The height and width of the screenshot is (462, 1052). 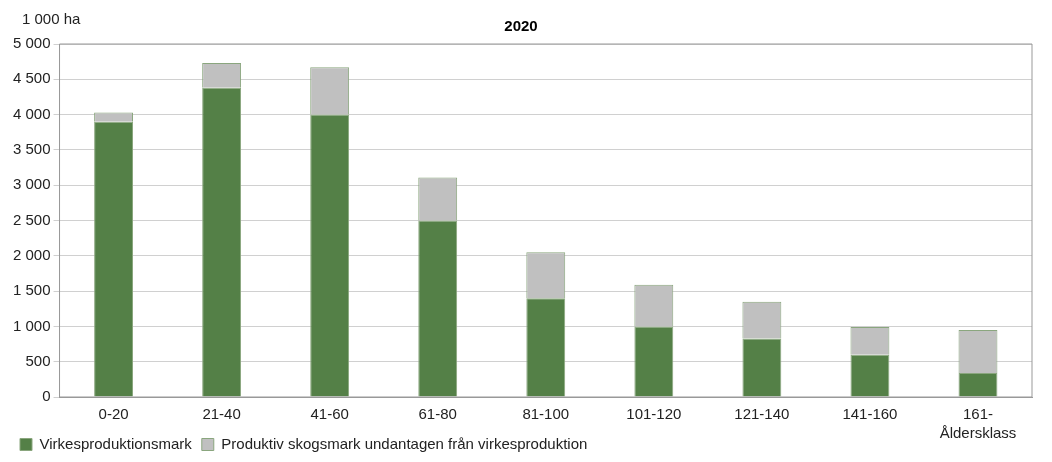 I want to click on y-tick-label: 2 500, so click(x=31, y=219).